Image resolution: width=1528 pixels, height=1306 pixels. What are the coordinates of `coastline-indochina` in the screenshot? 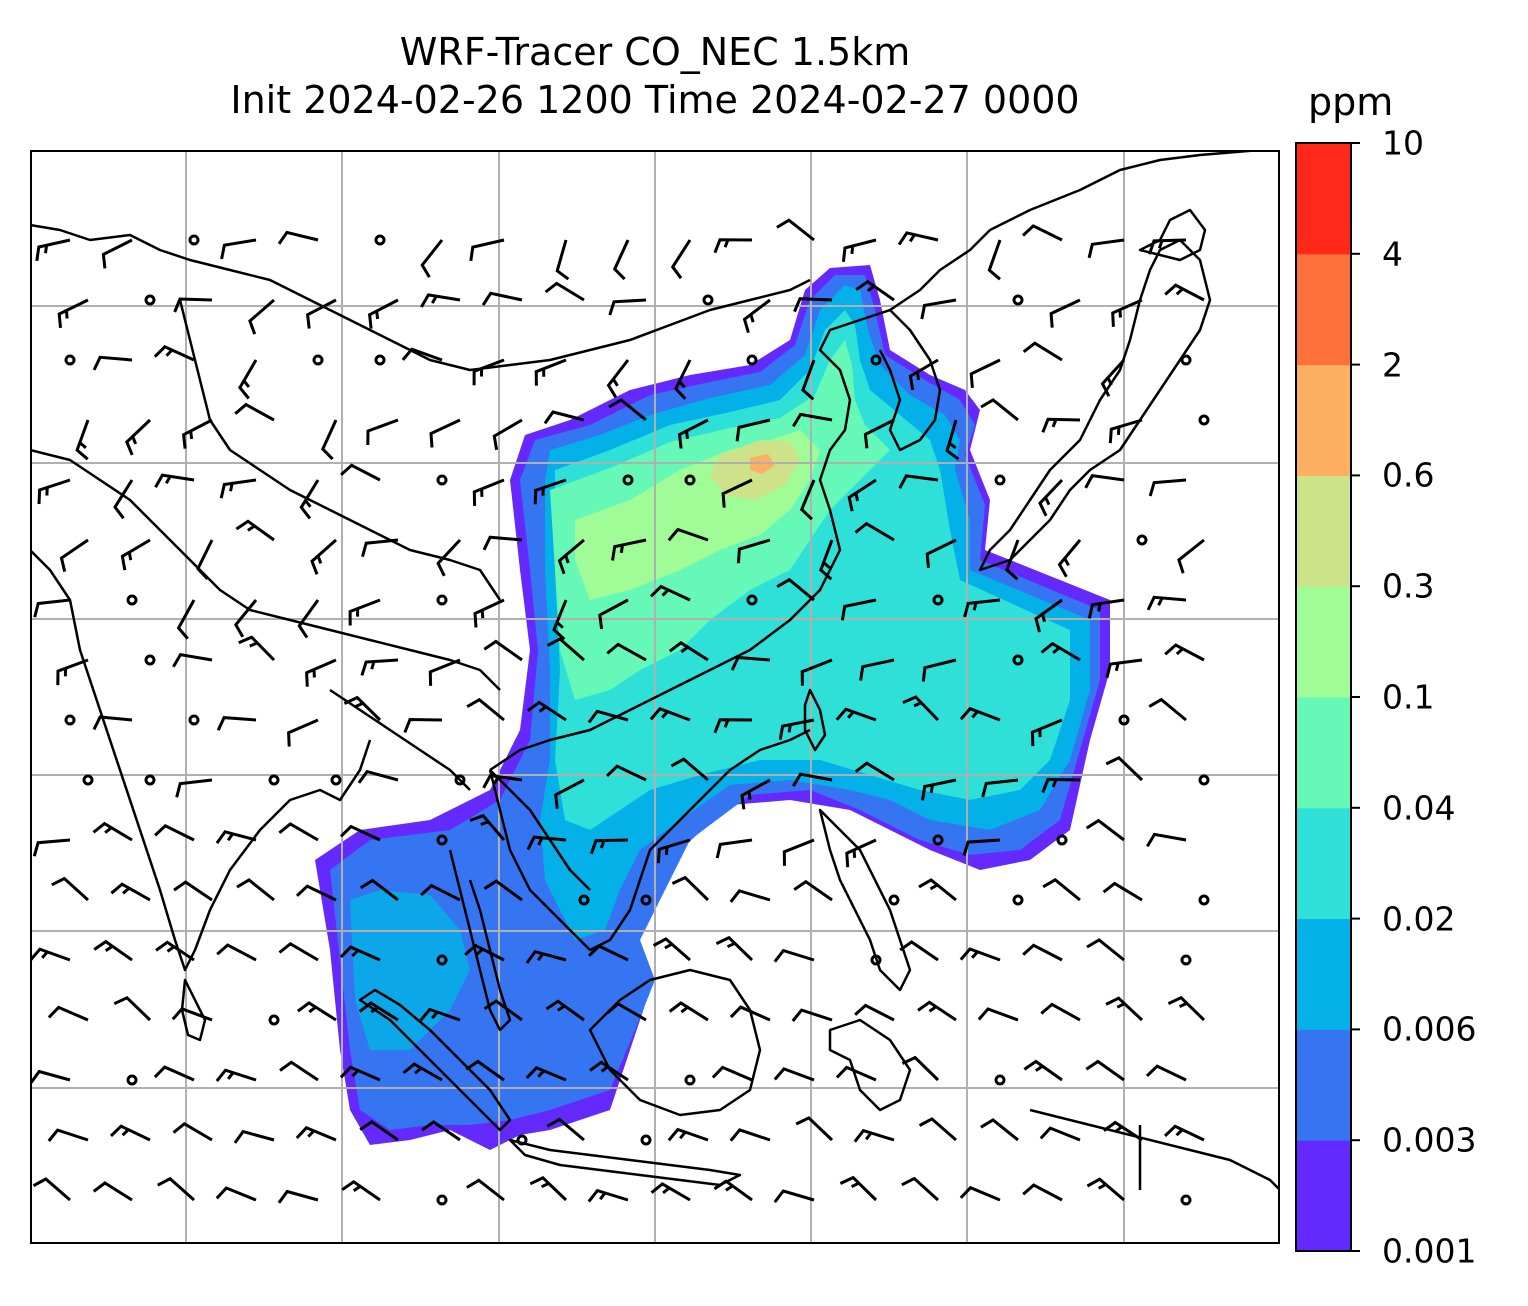 It's located at (649, 840).